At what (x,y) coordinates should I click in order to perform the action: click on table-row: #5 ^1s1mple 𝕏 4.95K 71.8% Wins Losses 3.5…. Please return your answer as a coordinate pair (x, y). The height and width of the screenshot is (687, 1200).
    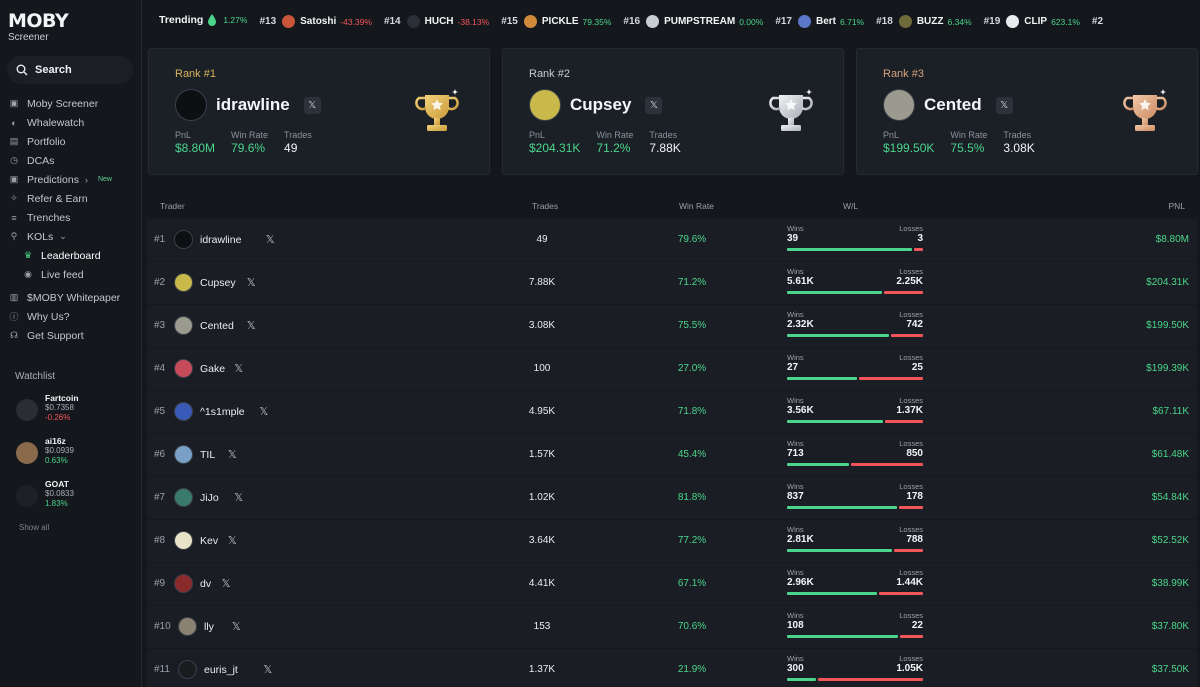
    Looking at the image, I should click on (672, 411).